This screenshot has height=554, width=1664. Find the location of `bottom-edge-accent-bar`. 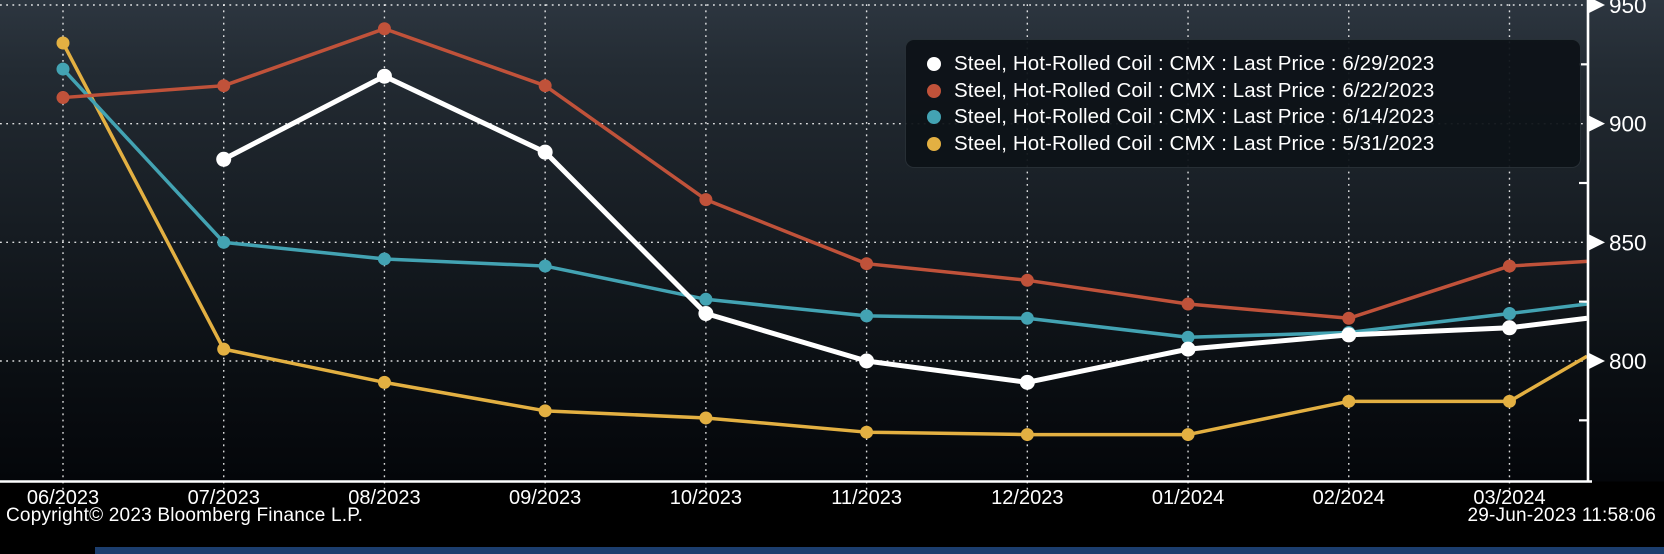

bottom-edge-accent-bar is located at coordinates (879, 550).